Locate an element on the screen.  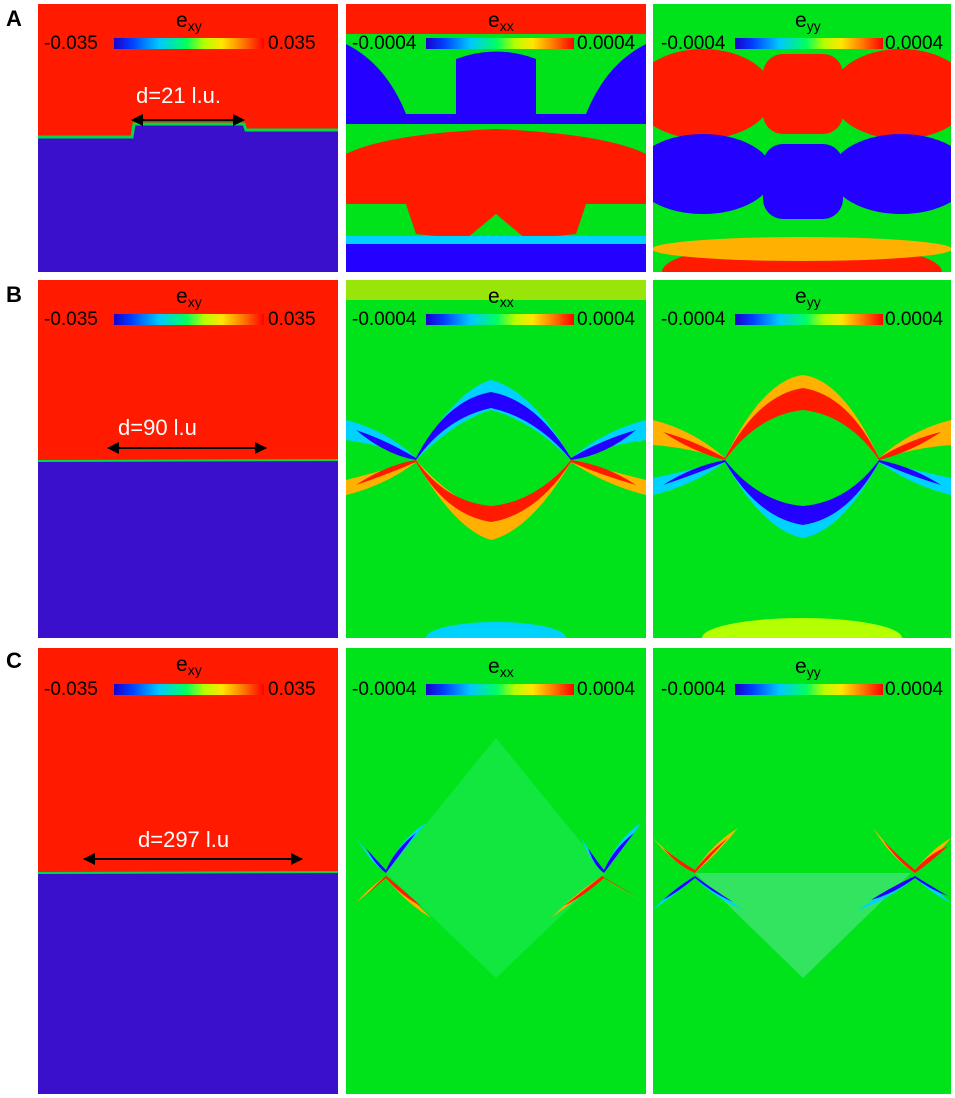
colorbar-c-exy: exy -0.035 0.035 is located at coordinates (188, 678).